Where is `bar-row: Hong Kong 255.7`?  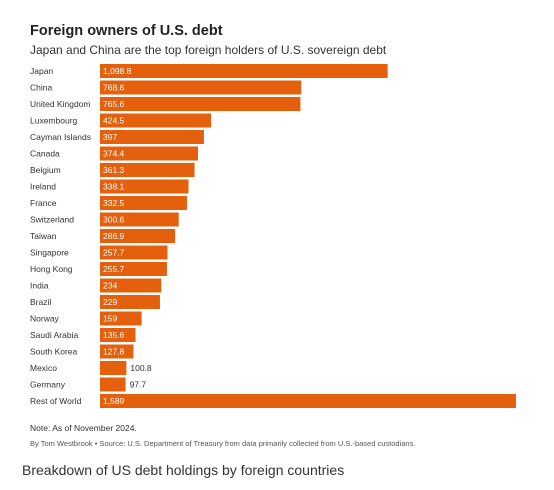
bar-row: Hong Kong 255.7 is located at coordinates (98, 269).